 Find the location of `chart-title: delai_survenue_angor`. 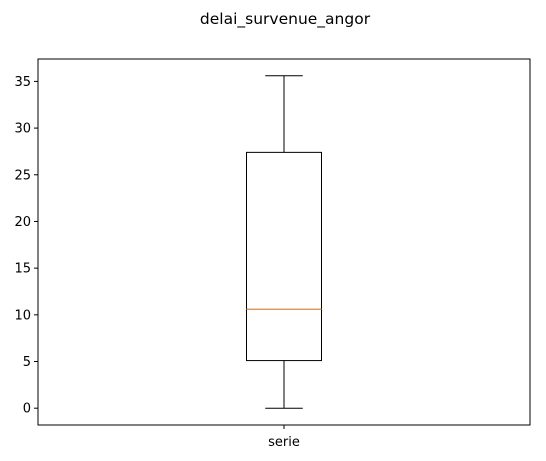

chart-title: delai_survenue_angor is located at coordinates (285, 19).